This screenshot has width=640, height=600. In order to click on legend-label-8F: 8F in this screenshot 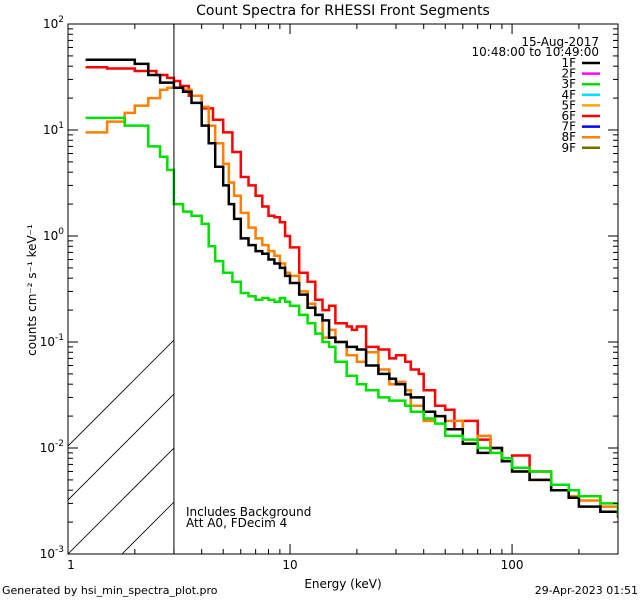, I will do `click(568, 137)`.